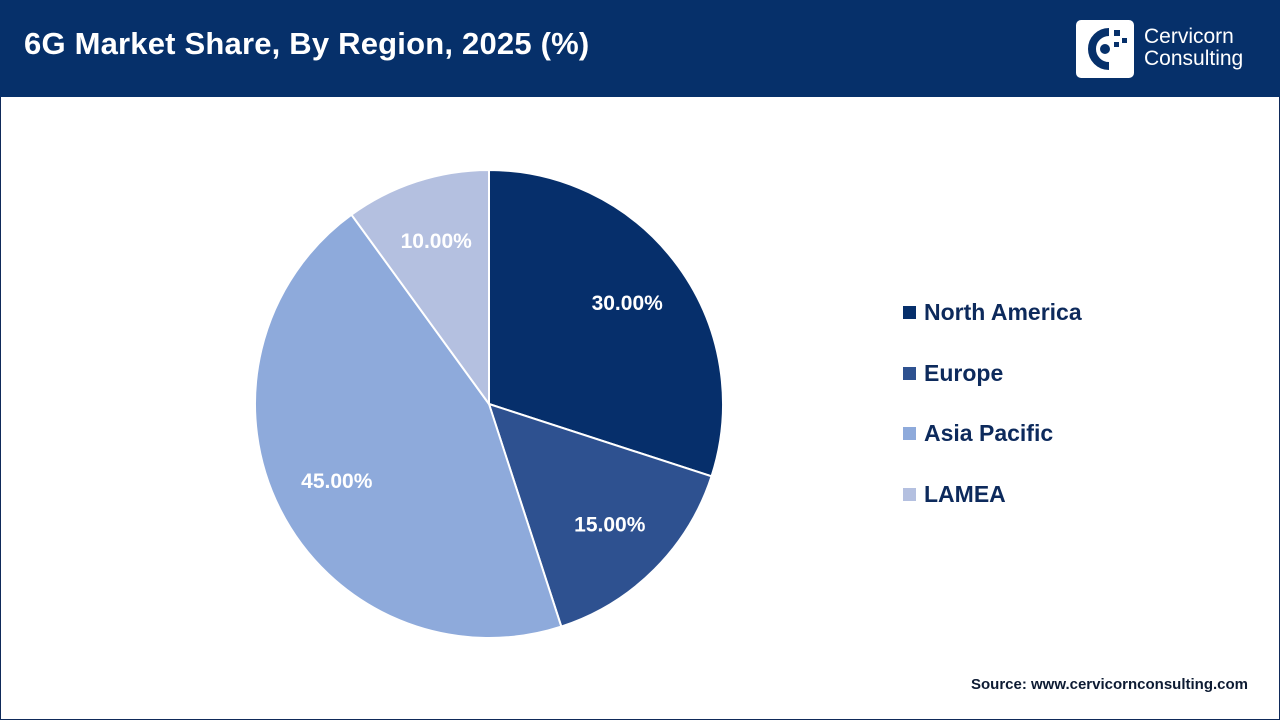 Image resolution: width=1280 pixels, height=720 pixels. What do you see at coordinates (437, 241) in the screenshot?
I see `data-label-lamea: 10.00%` at bounding box center [437, 241].